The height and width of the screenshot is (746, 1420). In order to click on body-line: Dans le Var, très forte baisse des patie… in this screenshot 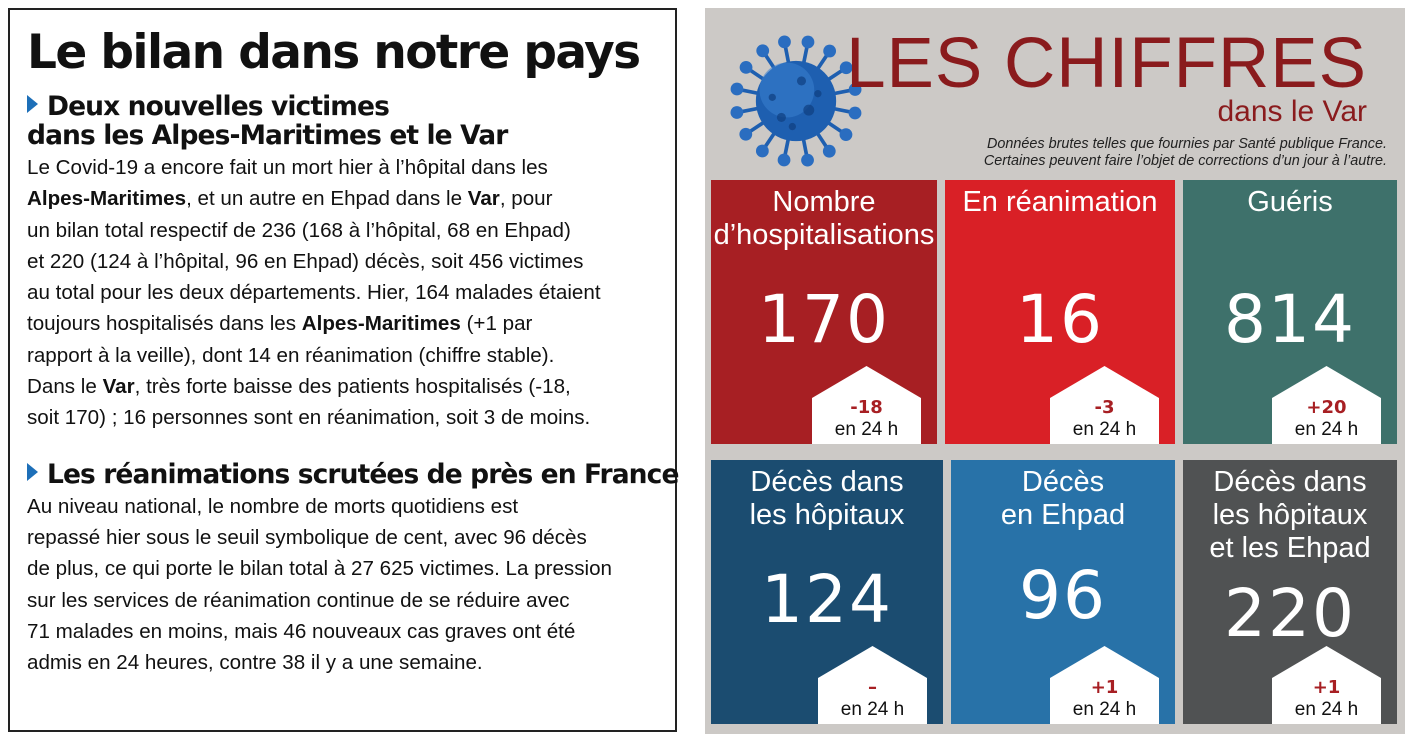, I will do `click(299, 387)`.